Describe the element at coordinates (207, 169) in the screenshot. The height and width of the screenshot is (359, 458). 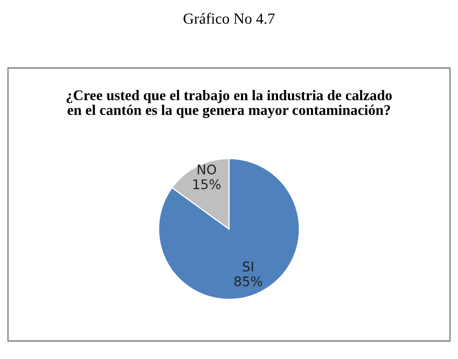
I see `slice-label: NO` at that location.